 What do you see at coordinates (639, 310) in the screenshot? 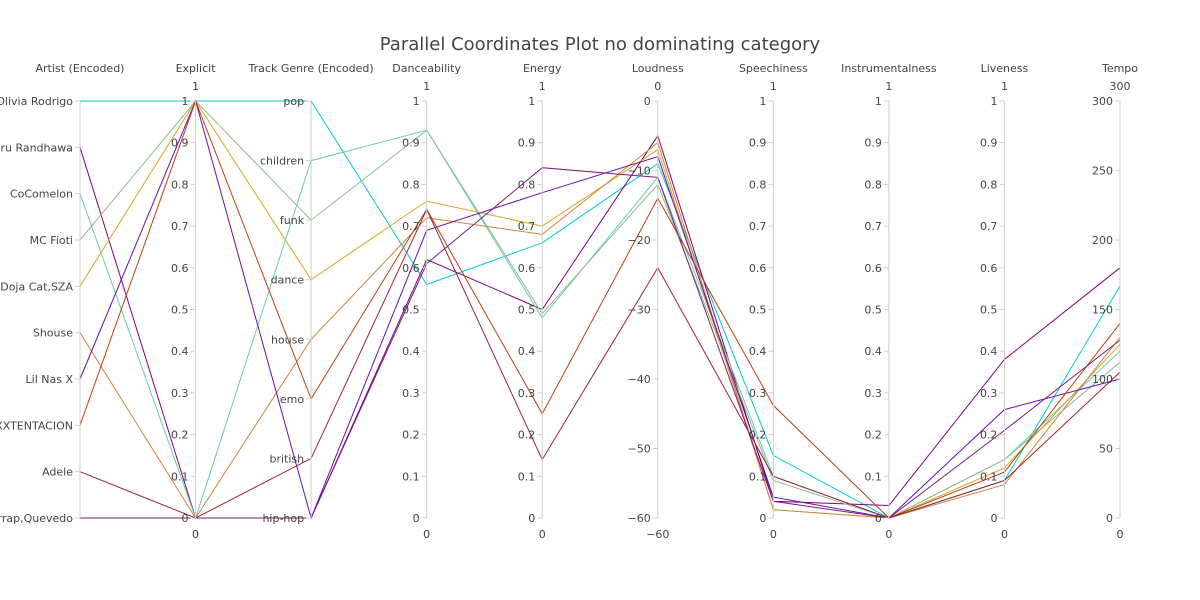
I see `tick-label: −30` at bounding box center [639, 310].